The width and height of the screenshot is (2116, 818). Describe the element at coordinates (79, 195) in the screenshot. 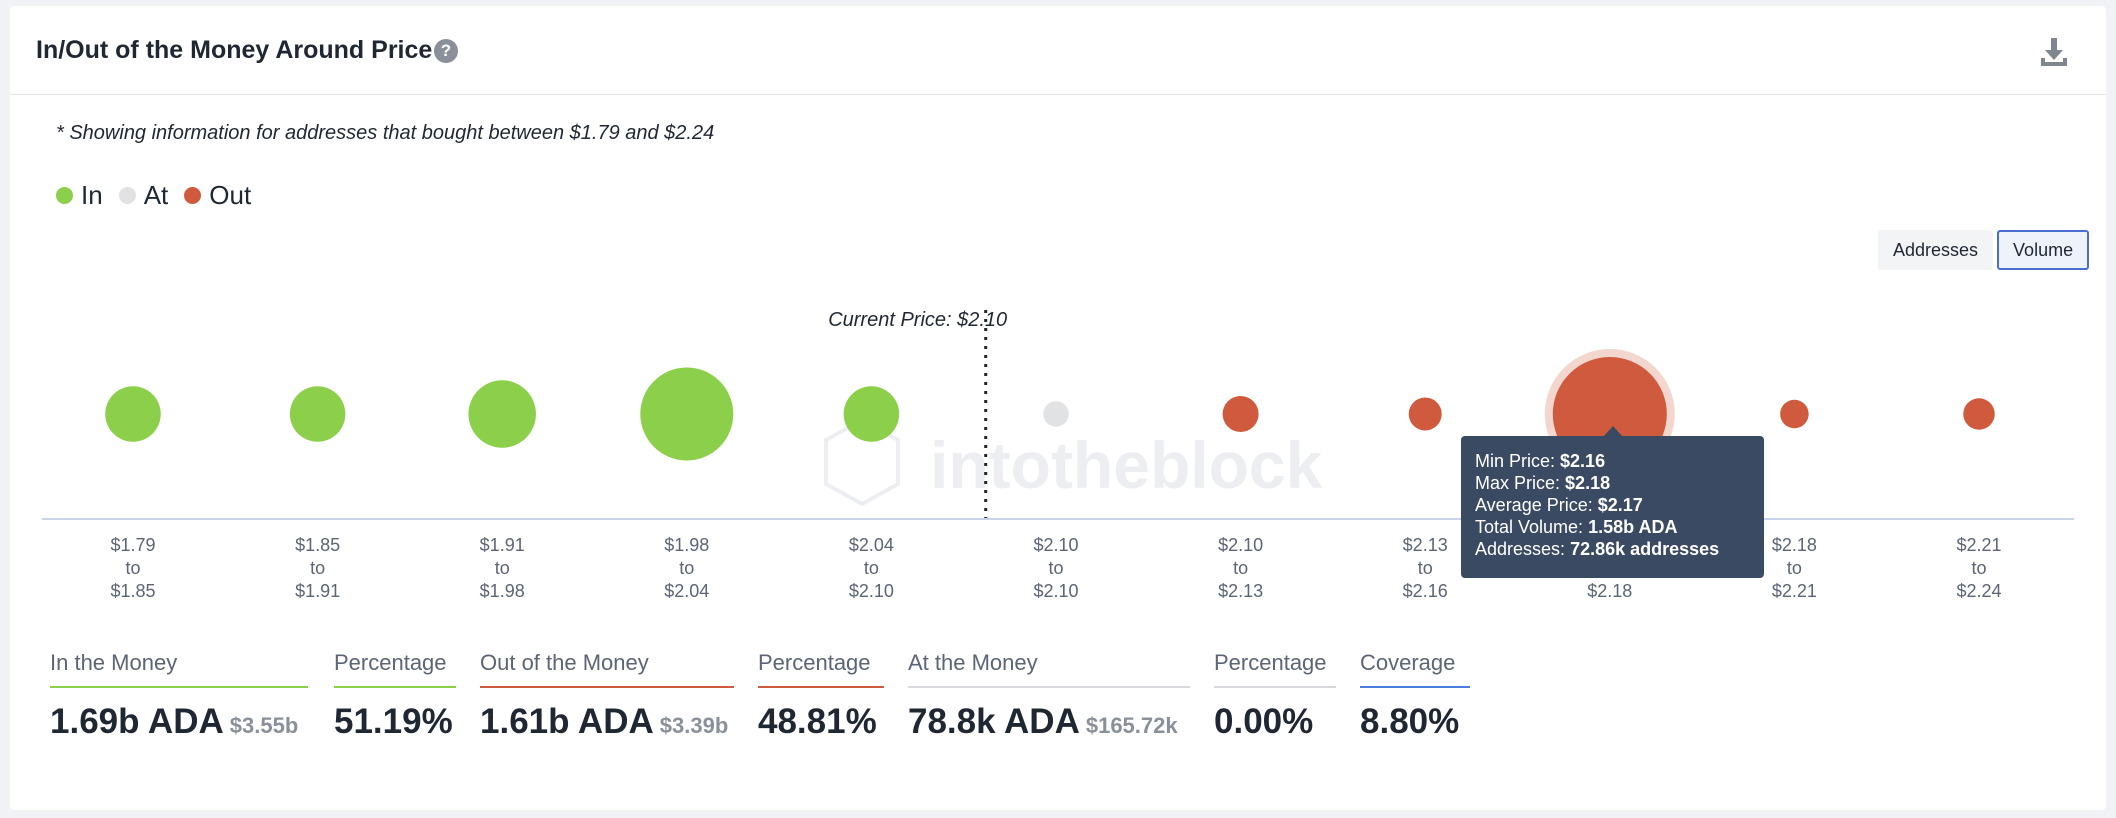

I see `legend-item-in: In` at that location.